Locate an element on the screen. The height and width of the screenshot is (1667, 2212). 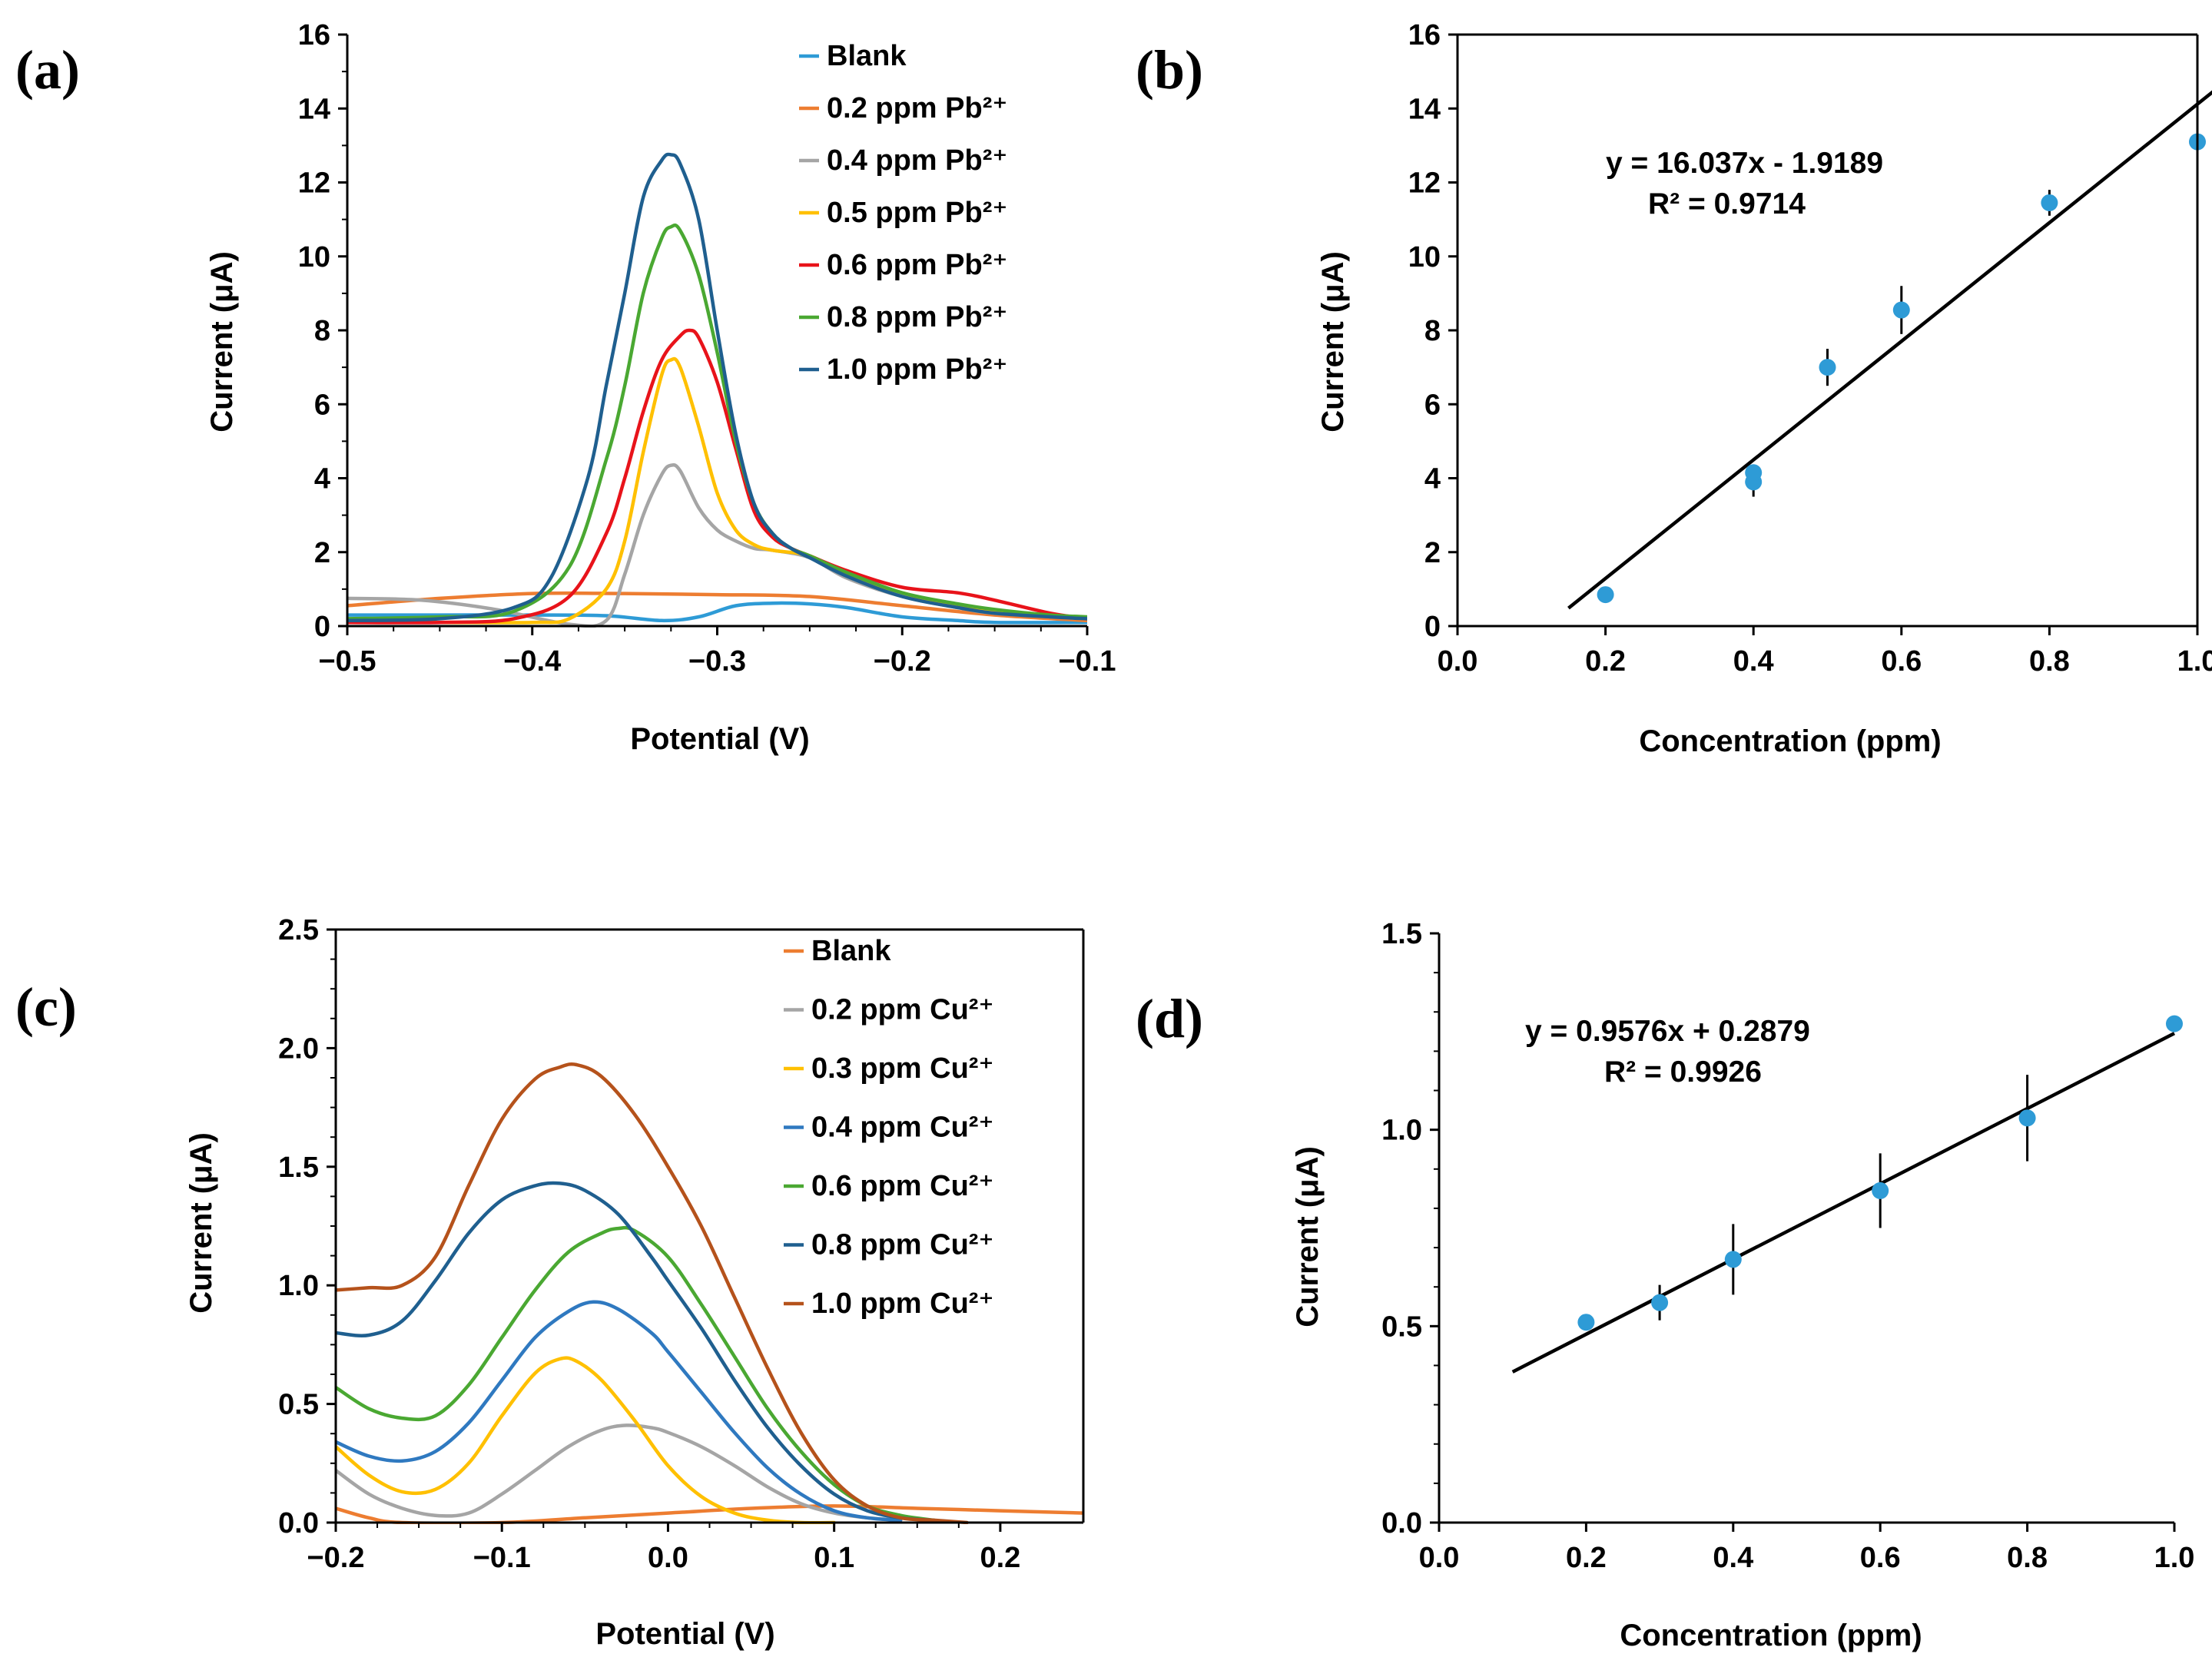
axes-c is located at coordinates (706, 1230).